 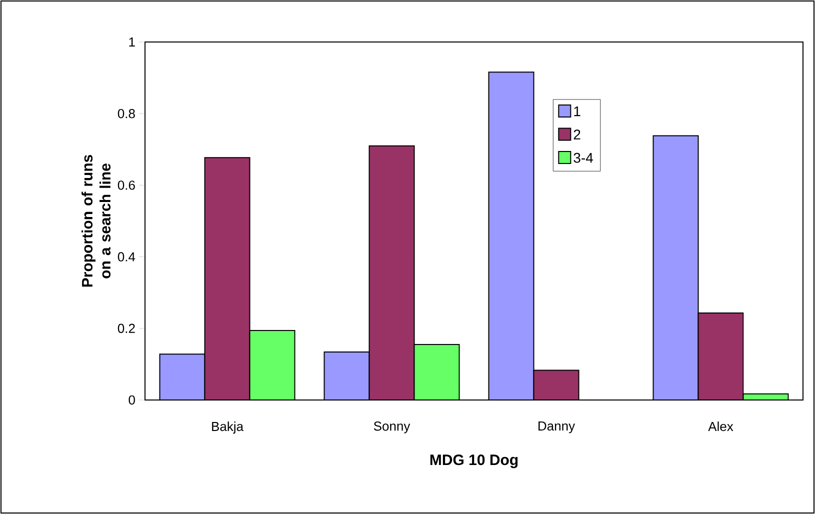 I want to click on x-axis-title: MDG 10 Dog, so click(x=474, y=461).